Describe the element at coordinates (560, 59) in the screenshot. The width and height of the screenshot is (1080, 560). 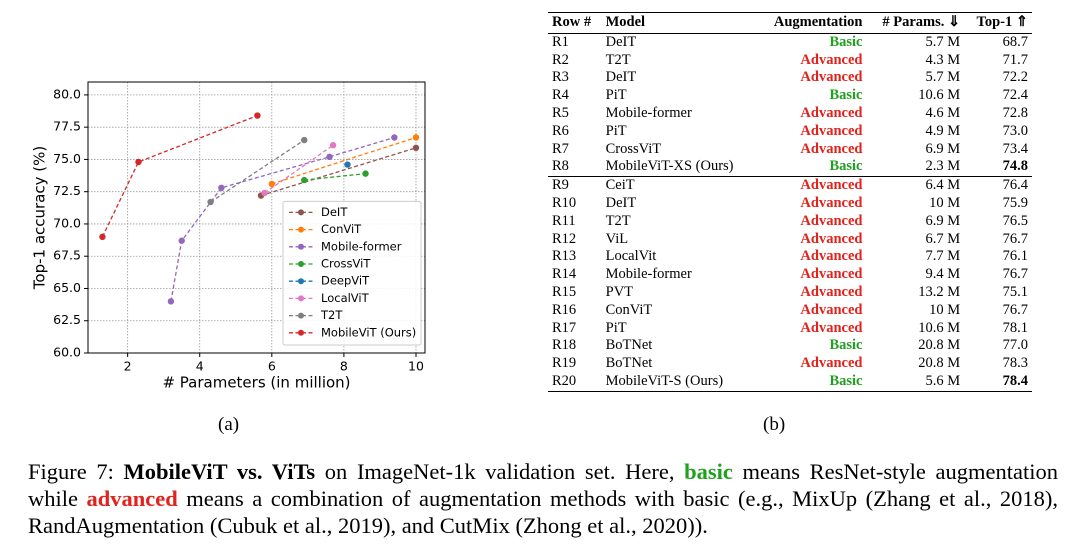
I see `table-cell: R2` at that location.